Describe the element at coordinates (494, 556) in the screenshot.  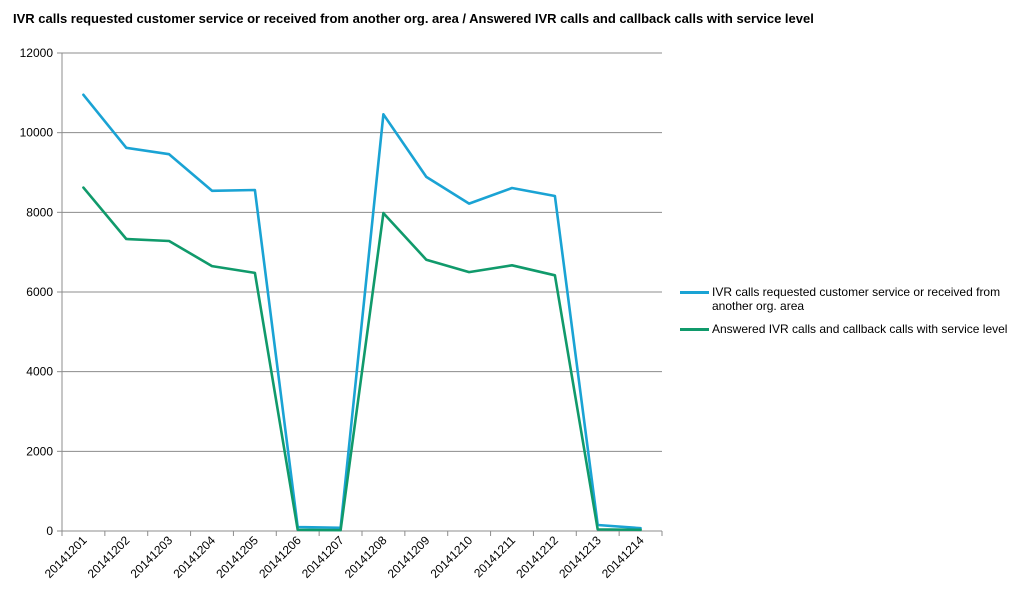
I see `x-tick-label: 20141211` at that location.